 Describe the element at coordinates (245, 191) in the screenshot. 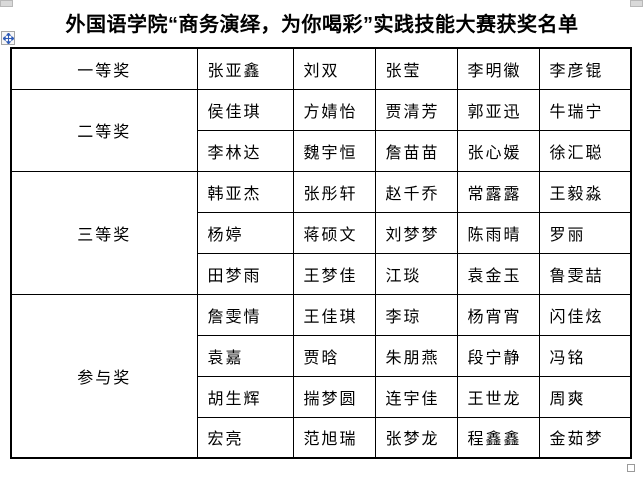

I see `name-cell: 韩亚杰` at that location.